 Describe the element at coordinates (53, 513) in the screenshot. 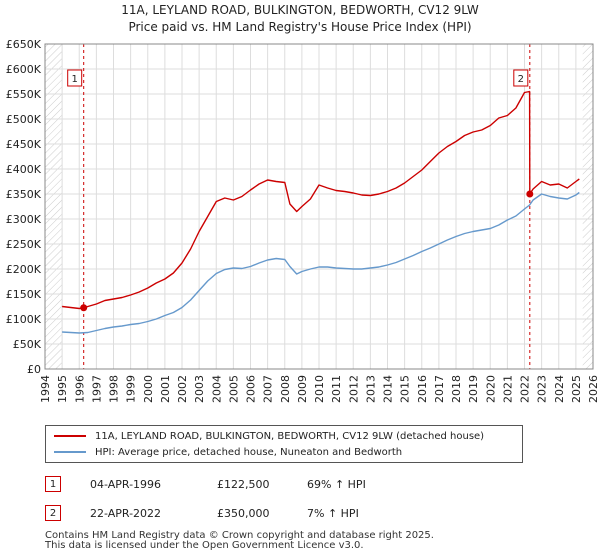

I see `transaction-badge: 2` at that location.